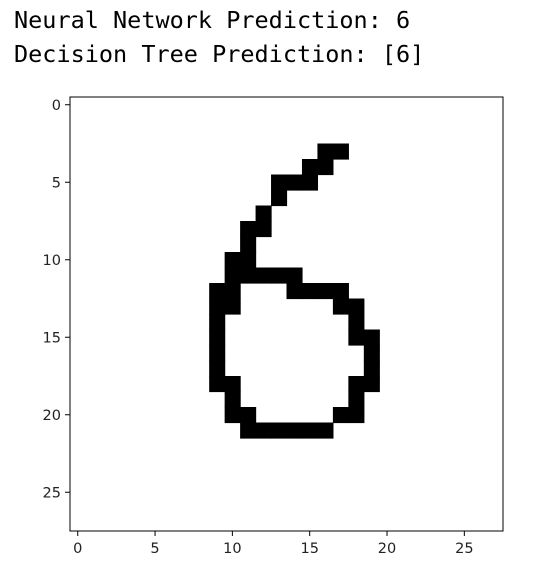  What do you see at coordinates (212, 20) in the screenshot?
I see `neural-network-prediction-text: Neural Network Prediction: 6` at bounding box center [212, 20].